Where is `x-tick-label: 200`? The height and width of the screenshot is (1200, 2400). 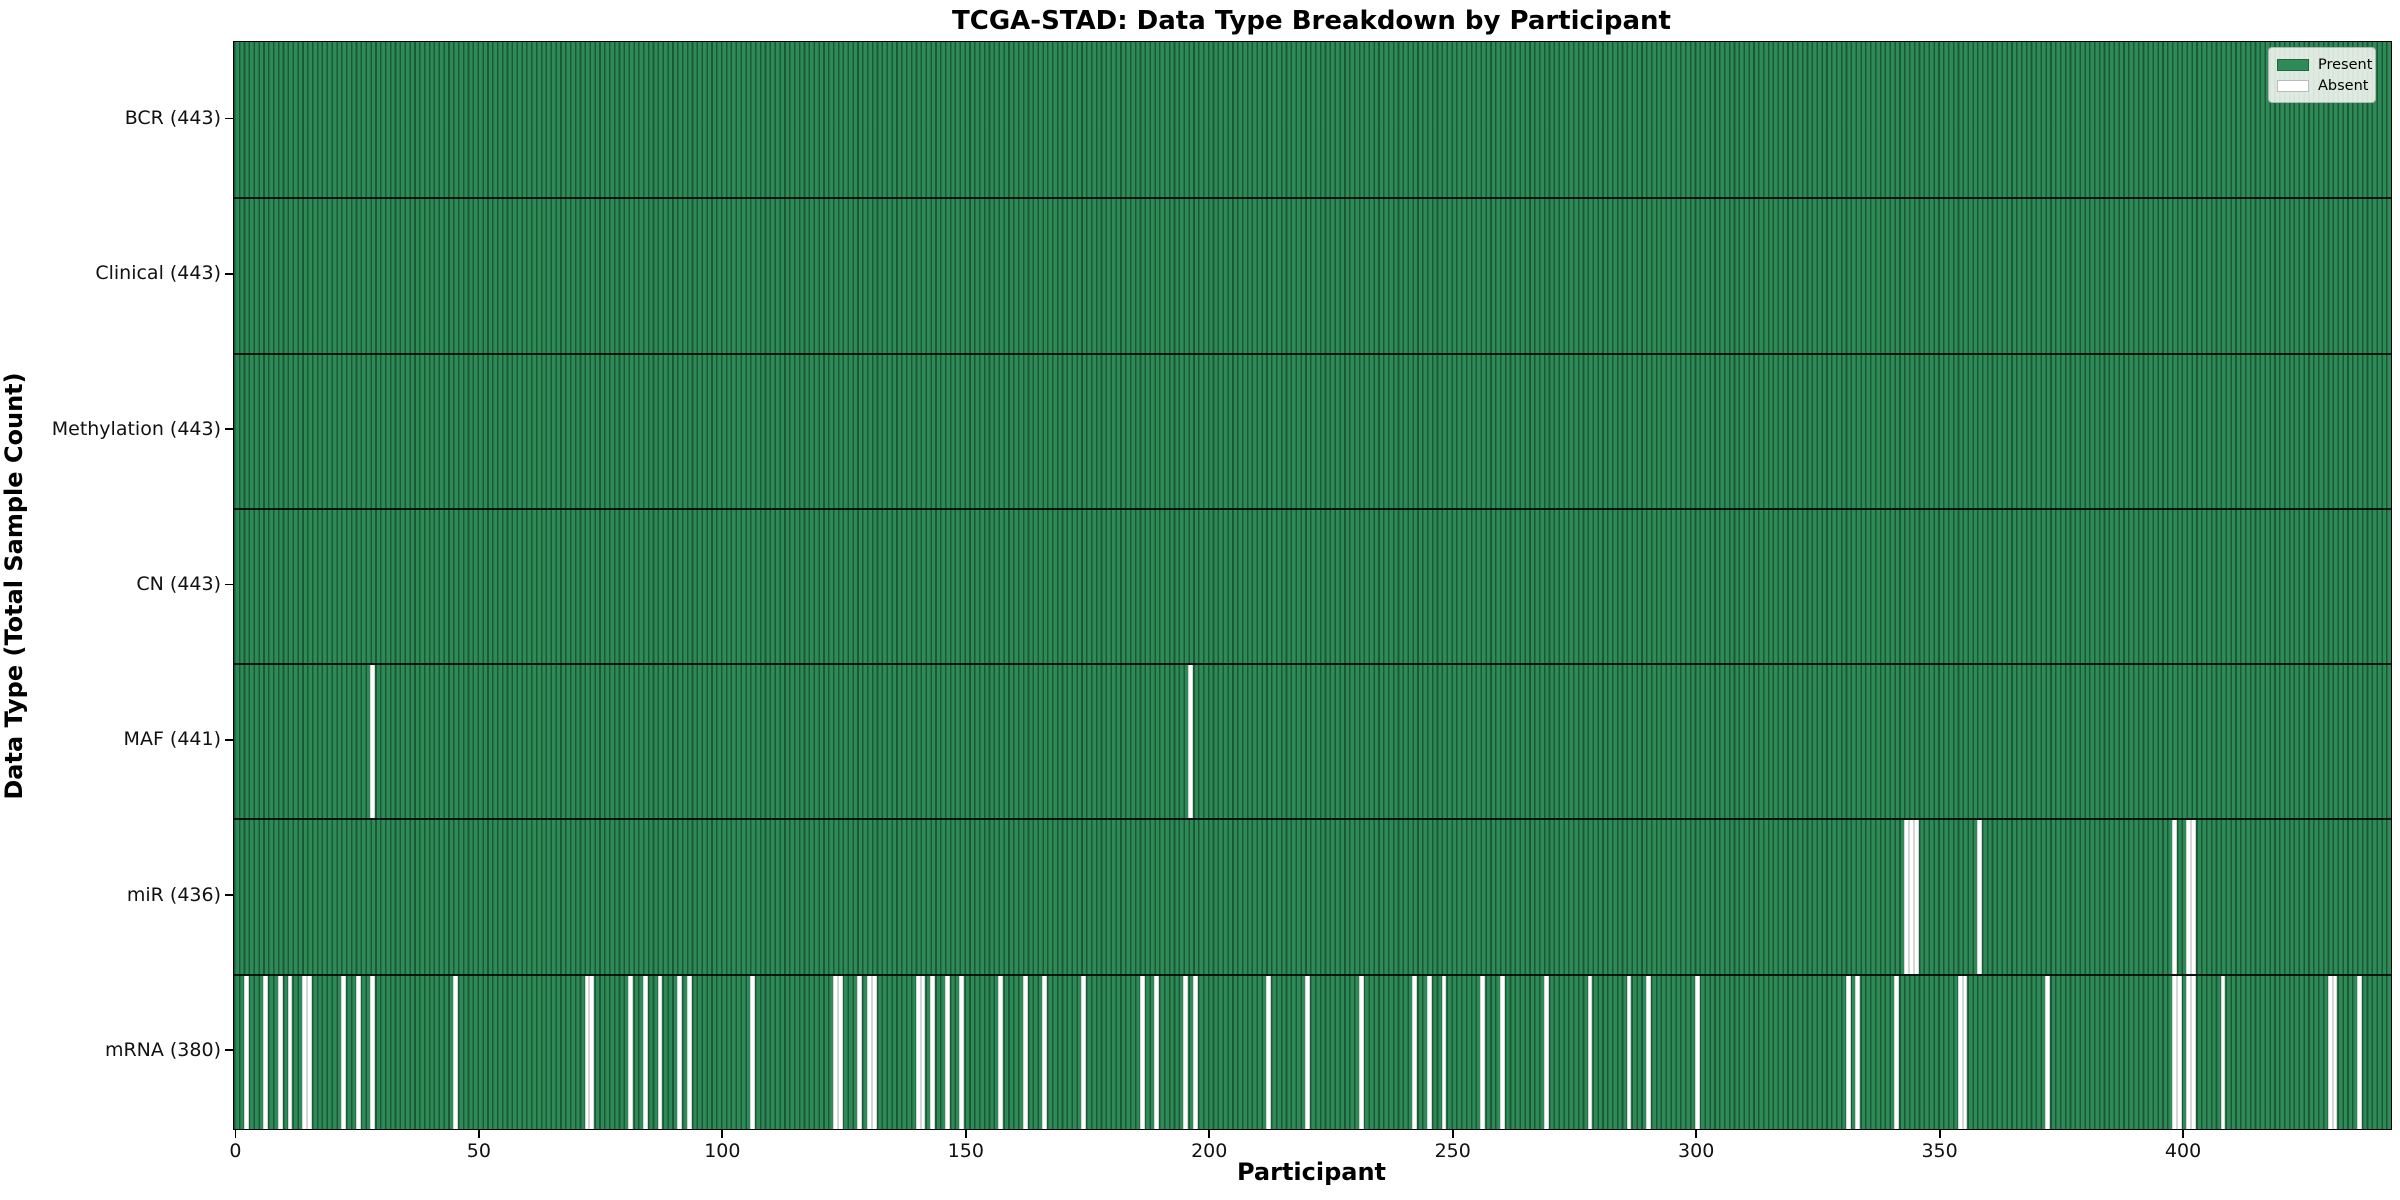 x-tick-label: 200 is located at coordinates (1209, 1151).